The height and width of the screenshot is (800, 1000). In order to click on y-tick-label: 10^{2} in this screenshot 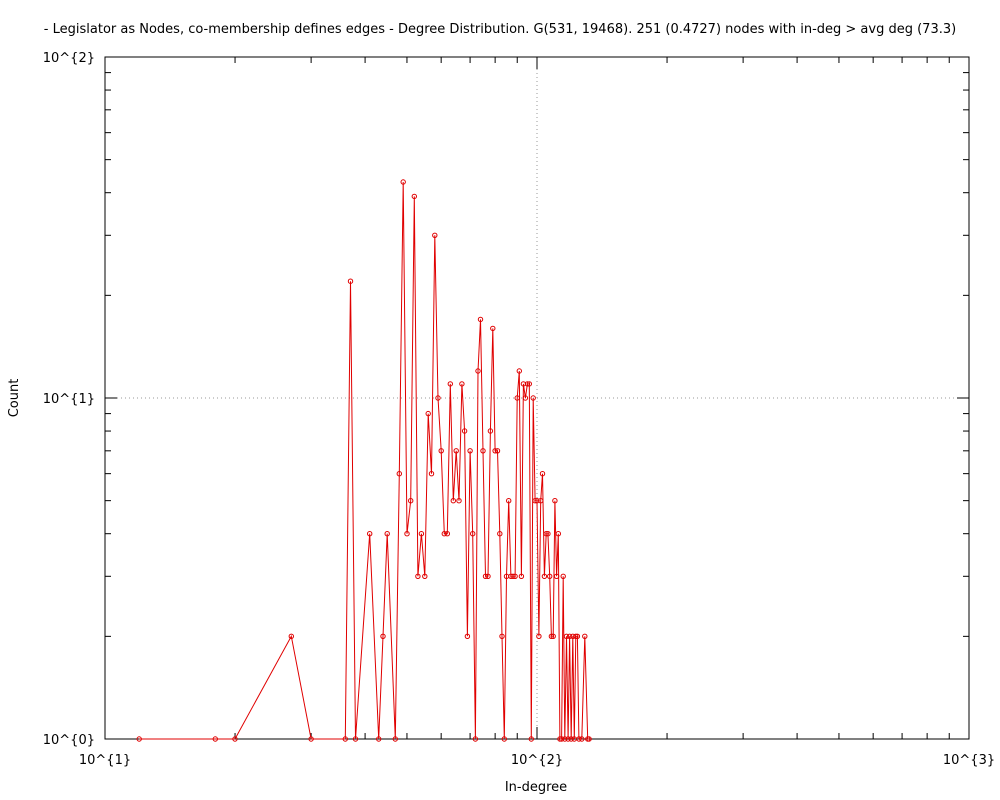, I will do `click(69, 58)`.